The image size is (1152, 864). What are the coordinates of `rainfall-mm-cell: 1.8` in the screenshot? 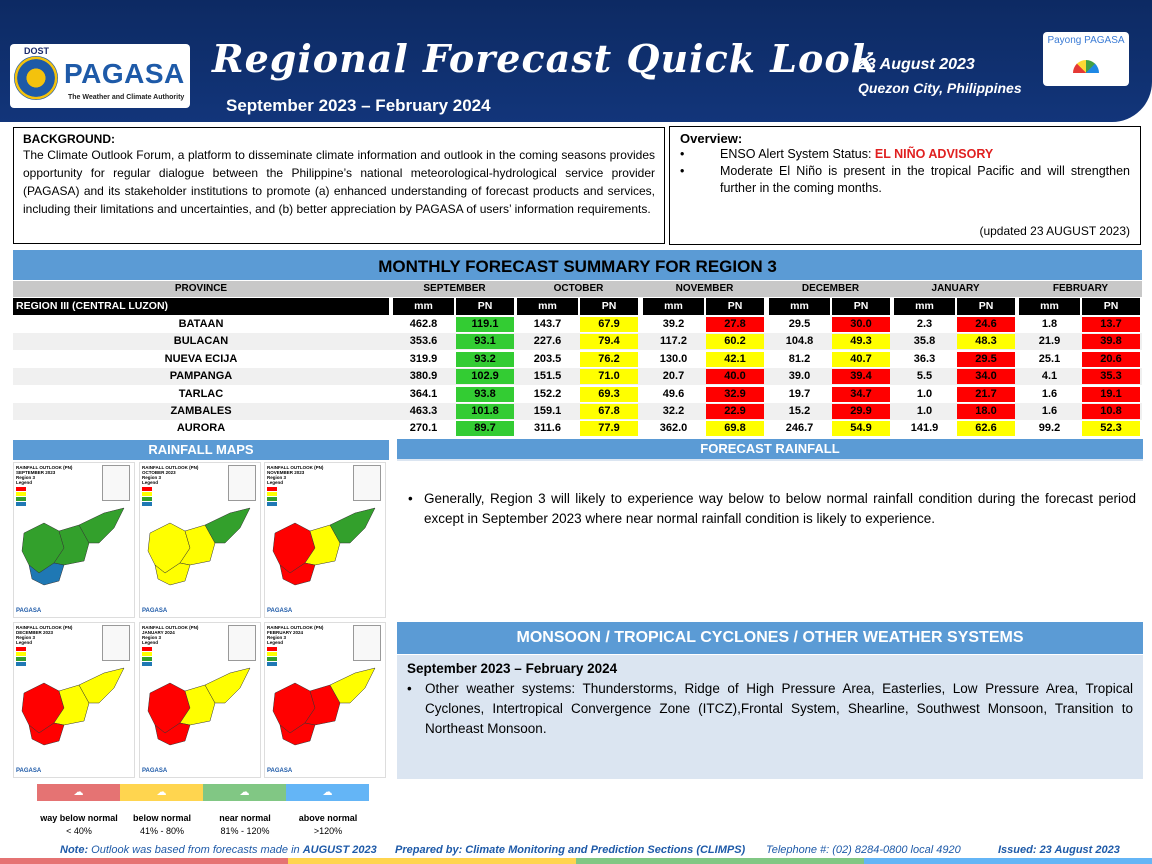 It's located at (1049, 324).